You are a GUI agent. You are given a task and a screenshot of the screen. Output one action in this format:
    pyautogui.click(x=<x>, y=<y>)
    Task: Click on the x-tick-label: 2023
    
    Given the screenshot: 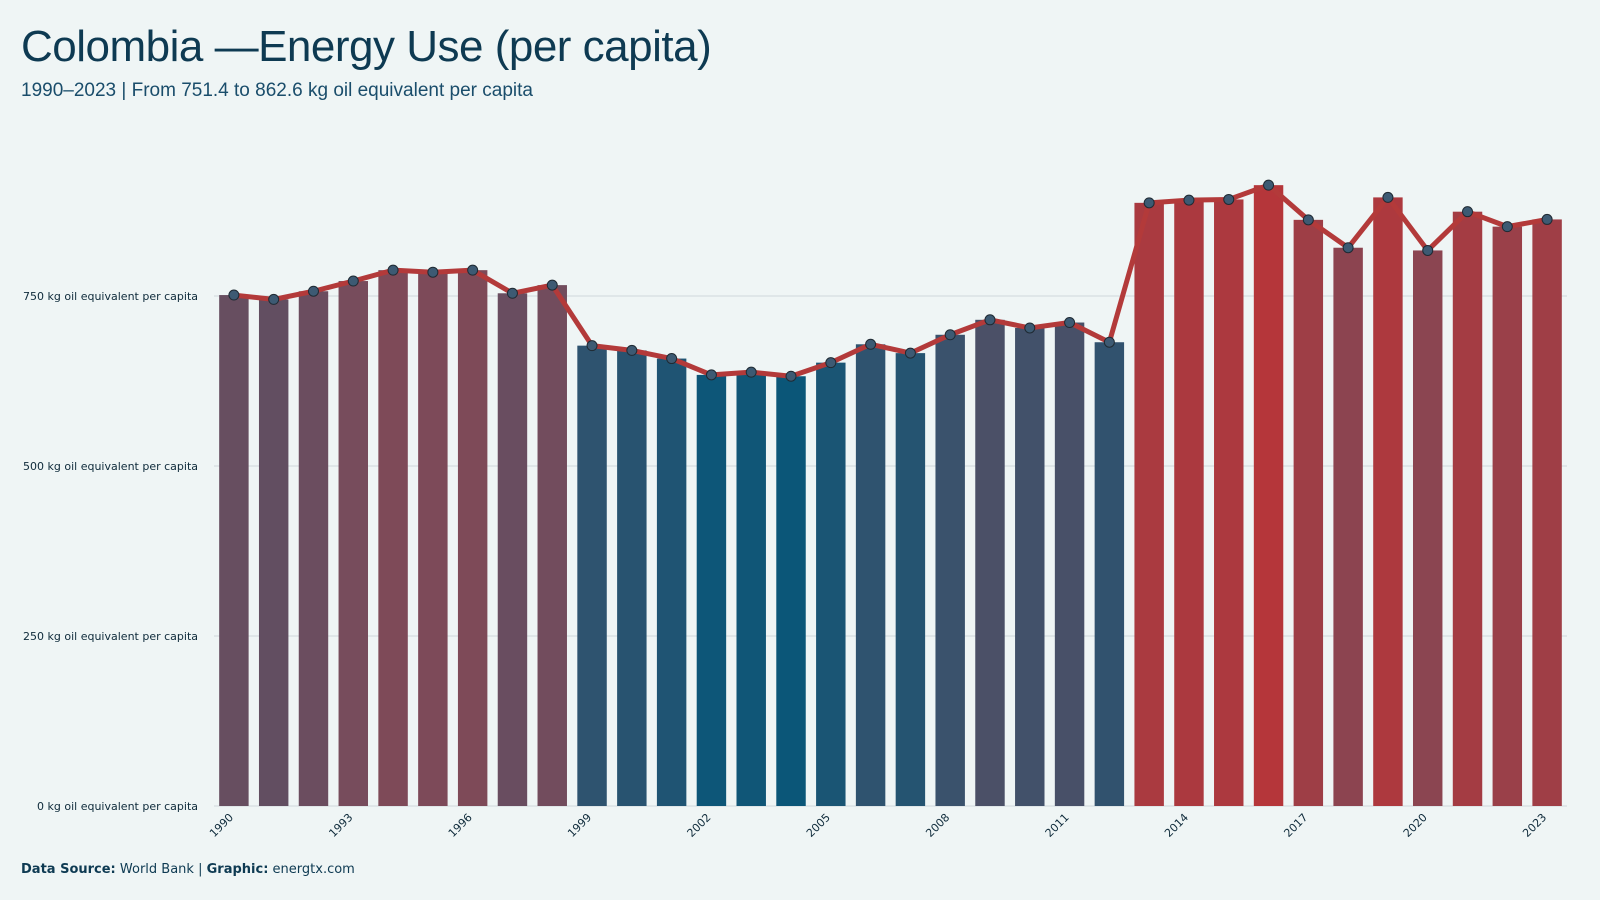 What is the action you would take?
    pyautogui.click(x=1534, y=825)
    